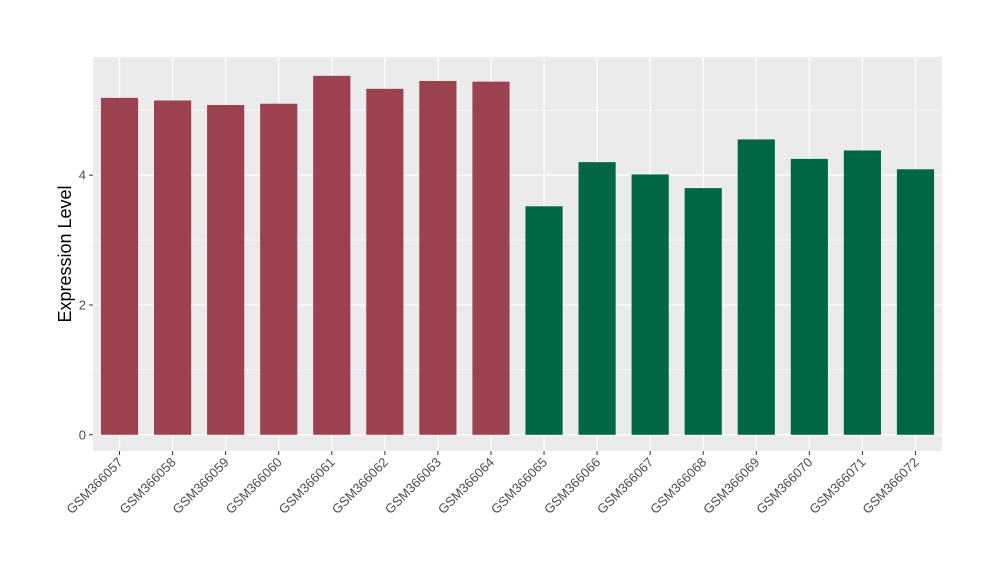 This screenshot has width=1000, height=580. Describe the element at coordinates (413, 486) in the screenshot. I see `x-tick-label: GSM366063` at that location.